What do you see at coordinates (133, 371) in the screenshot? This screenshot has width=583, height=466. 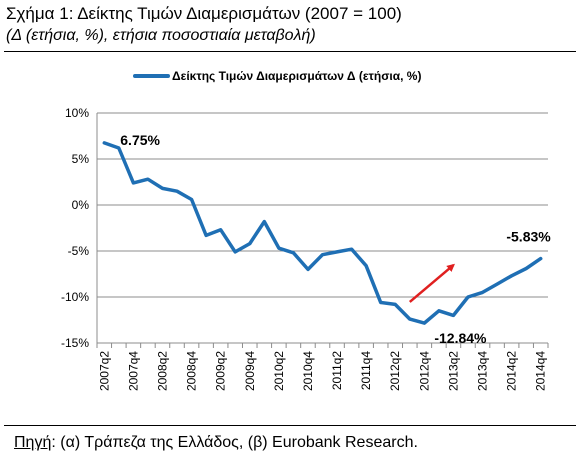 I see `x-tick-label: 2007q4` at bounding box center [133, 371].